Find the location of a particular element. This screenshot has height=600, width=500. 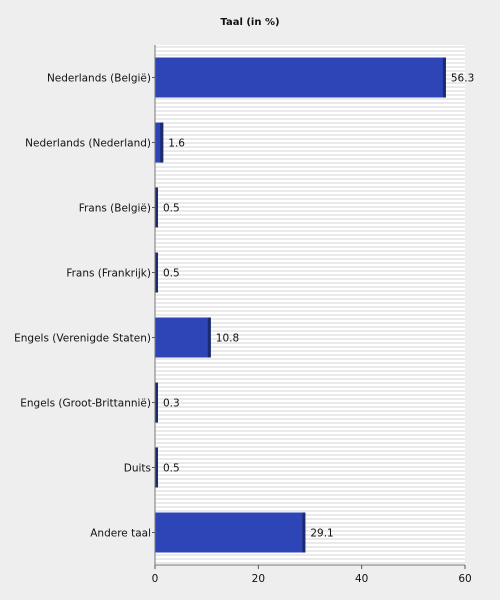

x-tick-label: 20 is located at coordinates (258, 579).